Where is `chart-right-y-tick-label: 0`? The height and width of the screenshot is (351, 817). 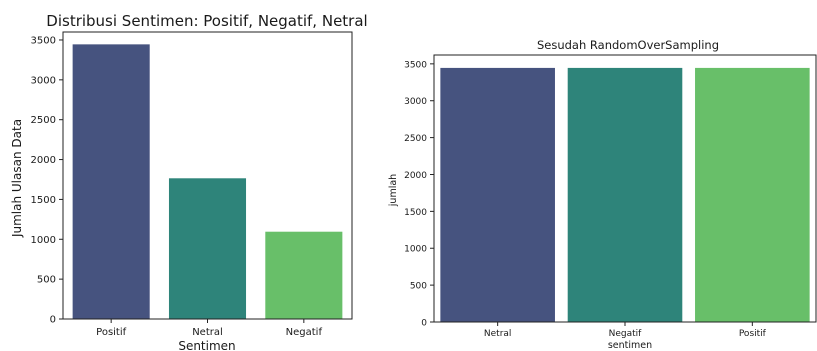
chart-right-y-tick-label: 0 is located at coordinates (424, 324).